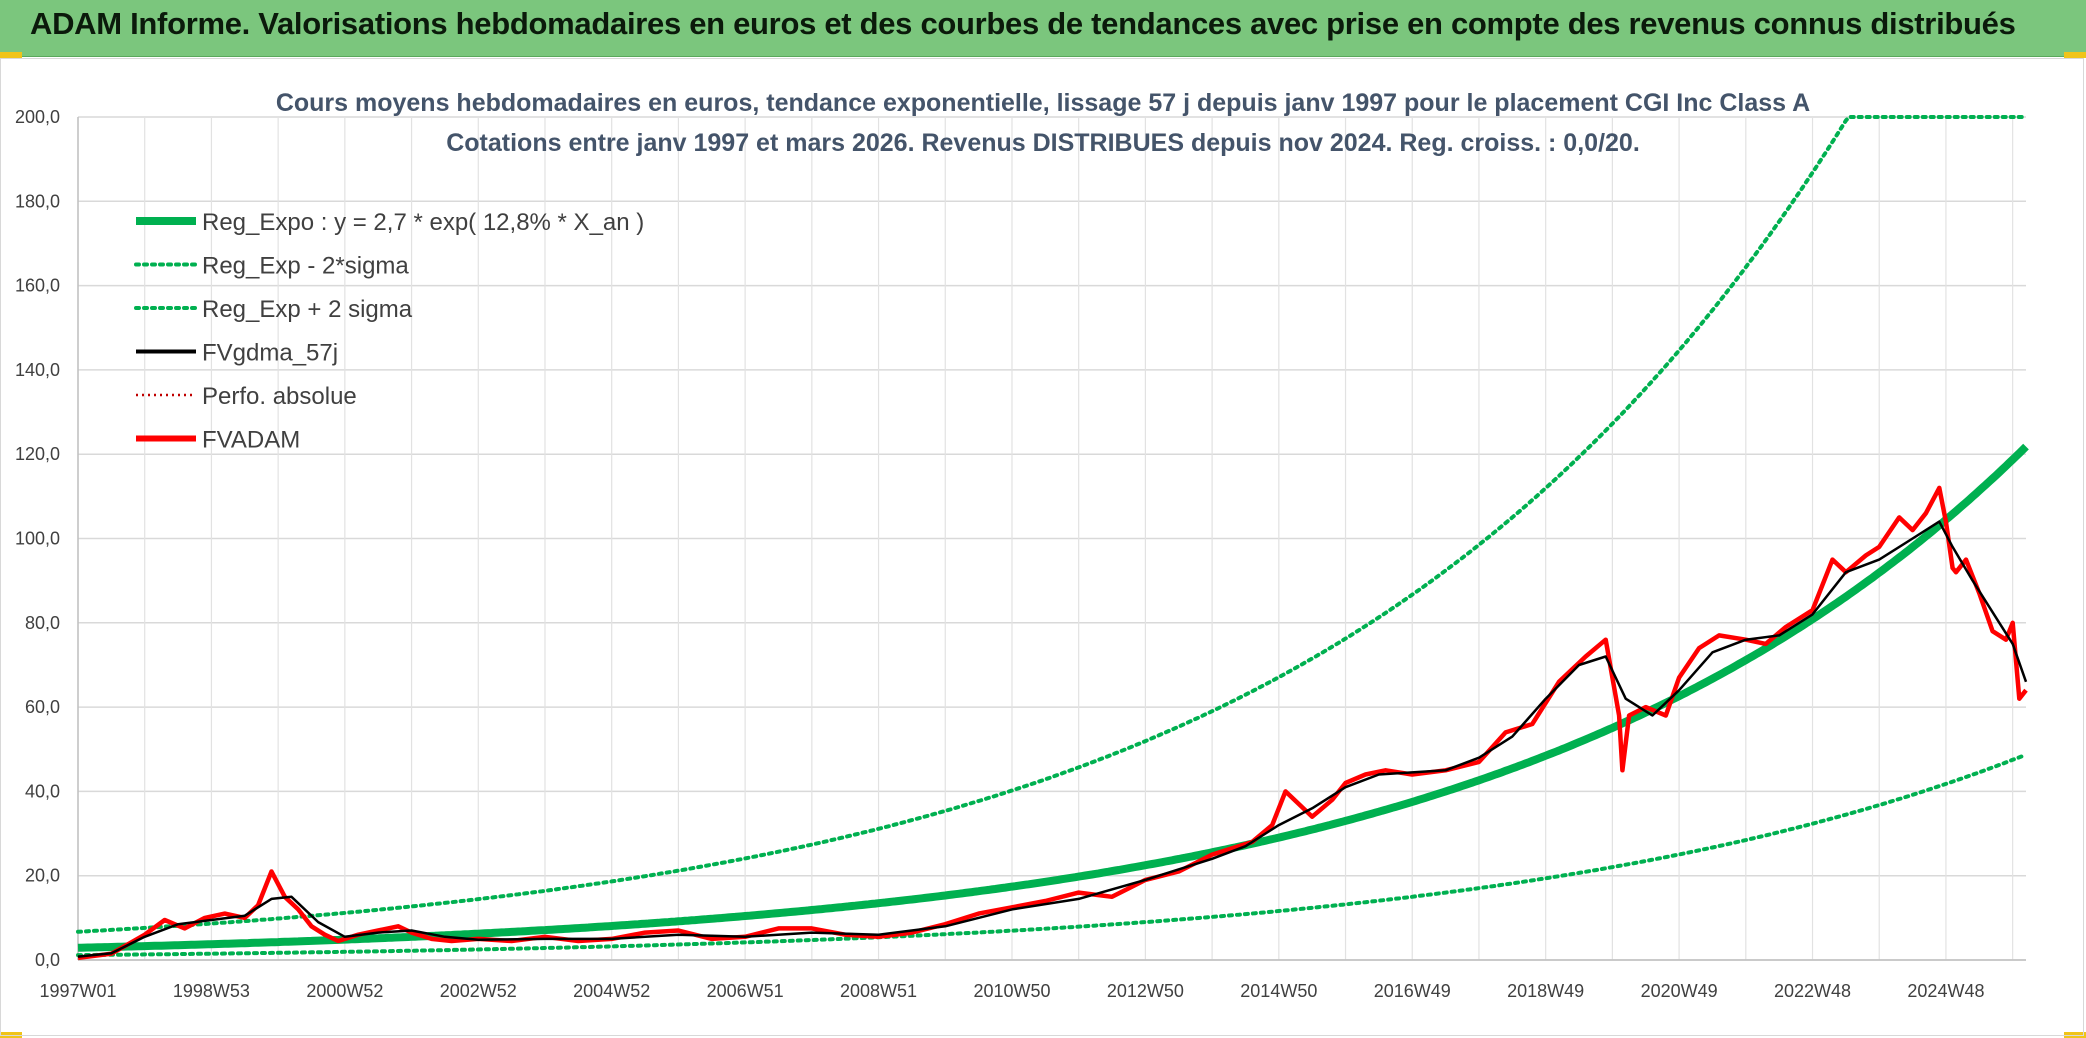 This screenshot has height=1038, width=2086. What do you see at coordinates (305, 266) in the screenshot?
I see `legend-label-low: Reg_Exp - 2*sigma` at bounding box center [305, 266].